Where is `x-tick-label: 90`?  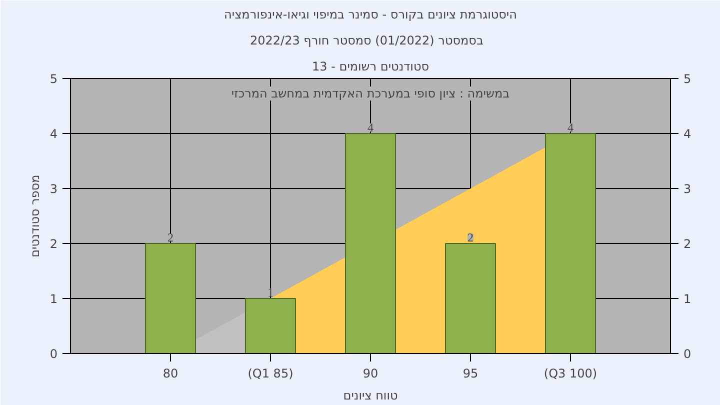
x-tick-label: 90 is located at coordinates (370, 373).